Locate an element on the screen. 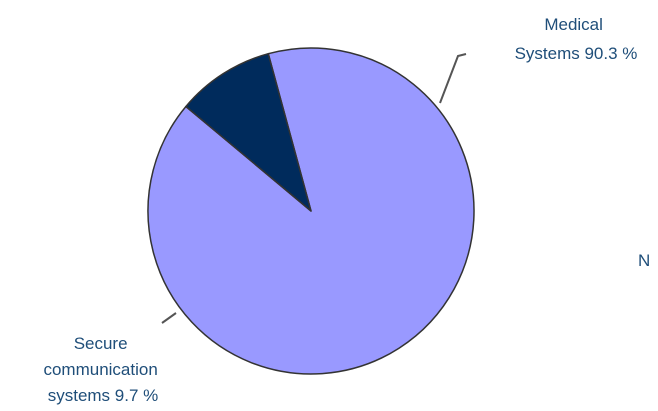  truncated-edge-label: N is located at coordinates (644, 260).